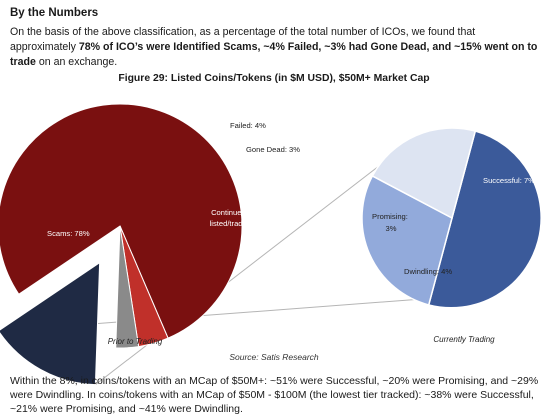 The width and height of the screenshot is (548, 416). Describe the element at coordinates (464, 339) in the screenshot. I see `caption-currently-trading: Currently Trading` at that location.